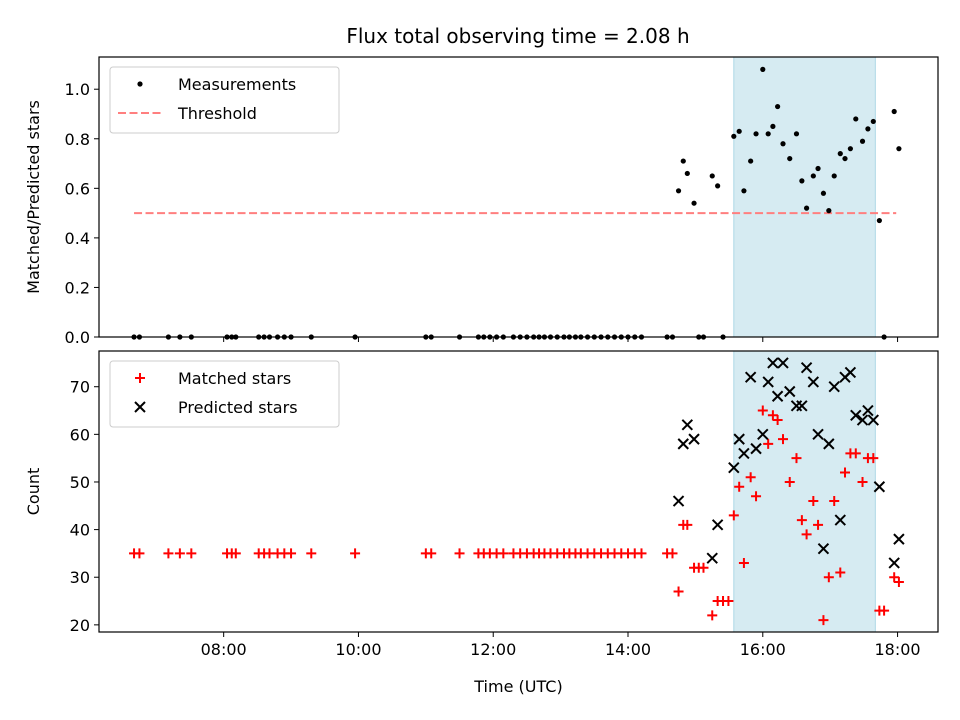 Image resolution: width=960 pixels, height=720 pixels. I want to click on legend-label: Threshold, so click(217, 113).